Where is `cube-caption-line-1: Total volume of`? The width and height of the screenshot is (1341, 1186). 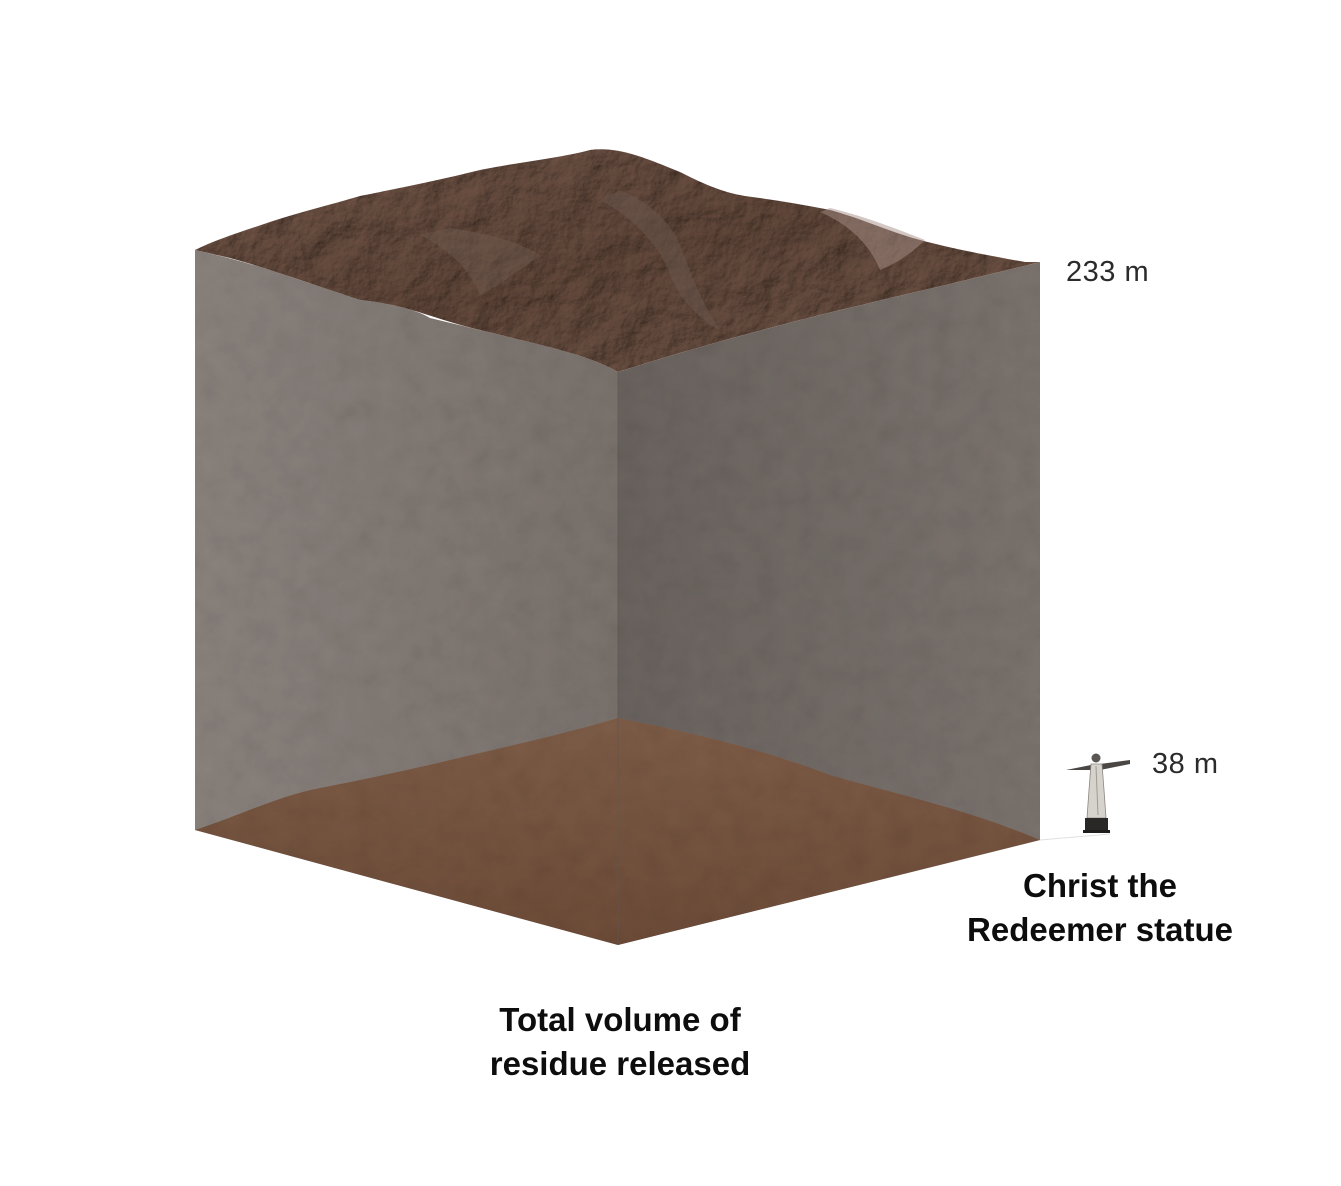
cube-caption-line-1: Total volume of is located at coordinates (620, 1019).